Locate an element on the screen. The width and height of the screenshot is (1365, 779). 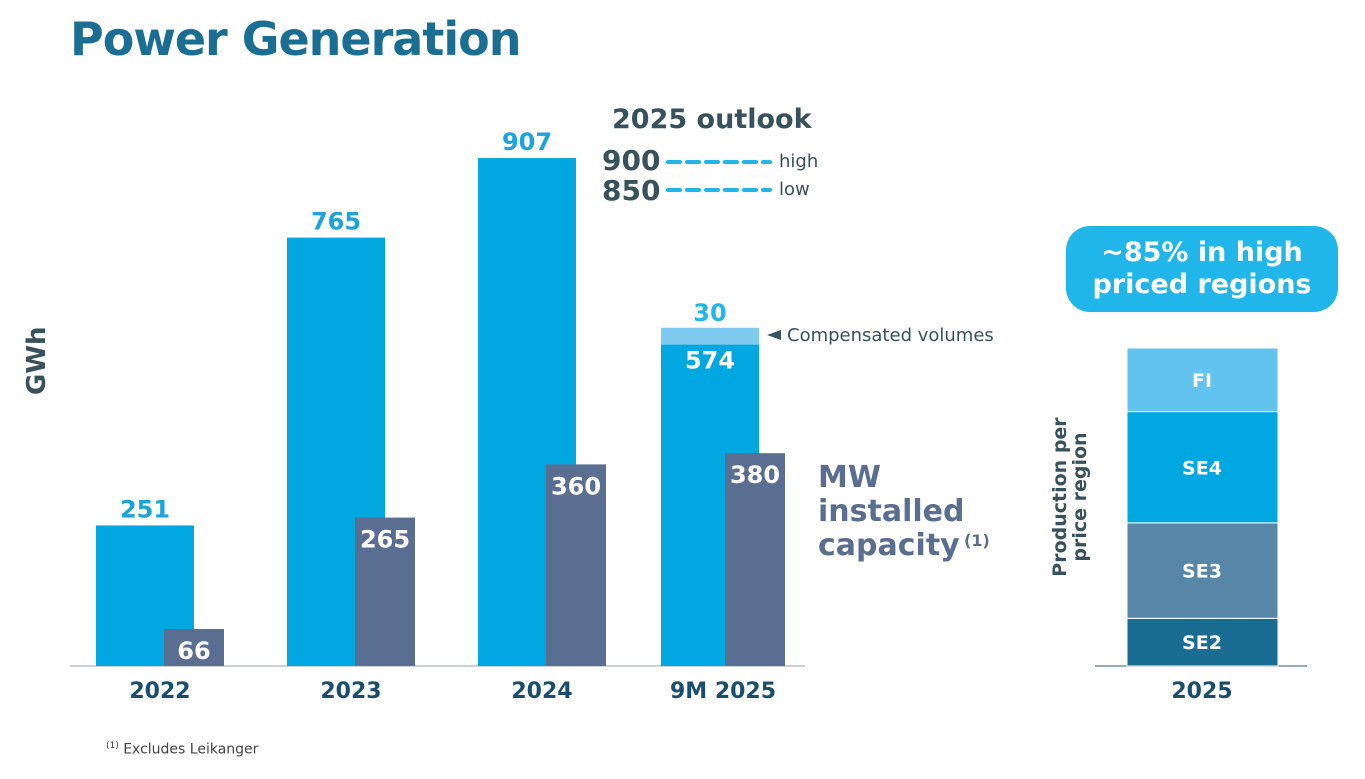
gwh-value-label: 907 is located at coordinates (527, 142).